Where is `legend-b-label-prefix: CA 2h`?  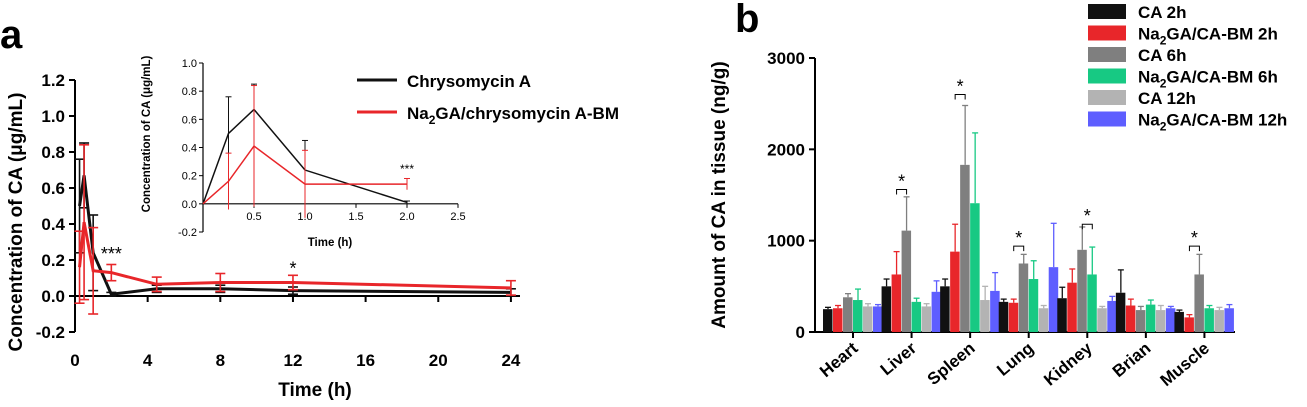
legend-b-label-prefix: CA 2h is located at coordinates (1162, 12).